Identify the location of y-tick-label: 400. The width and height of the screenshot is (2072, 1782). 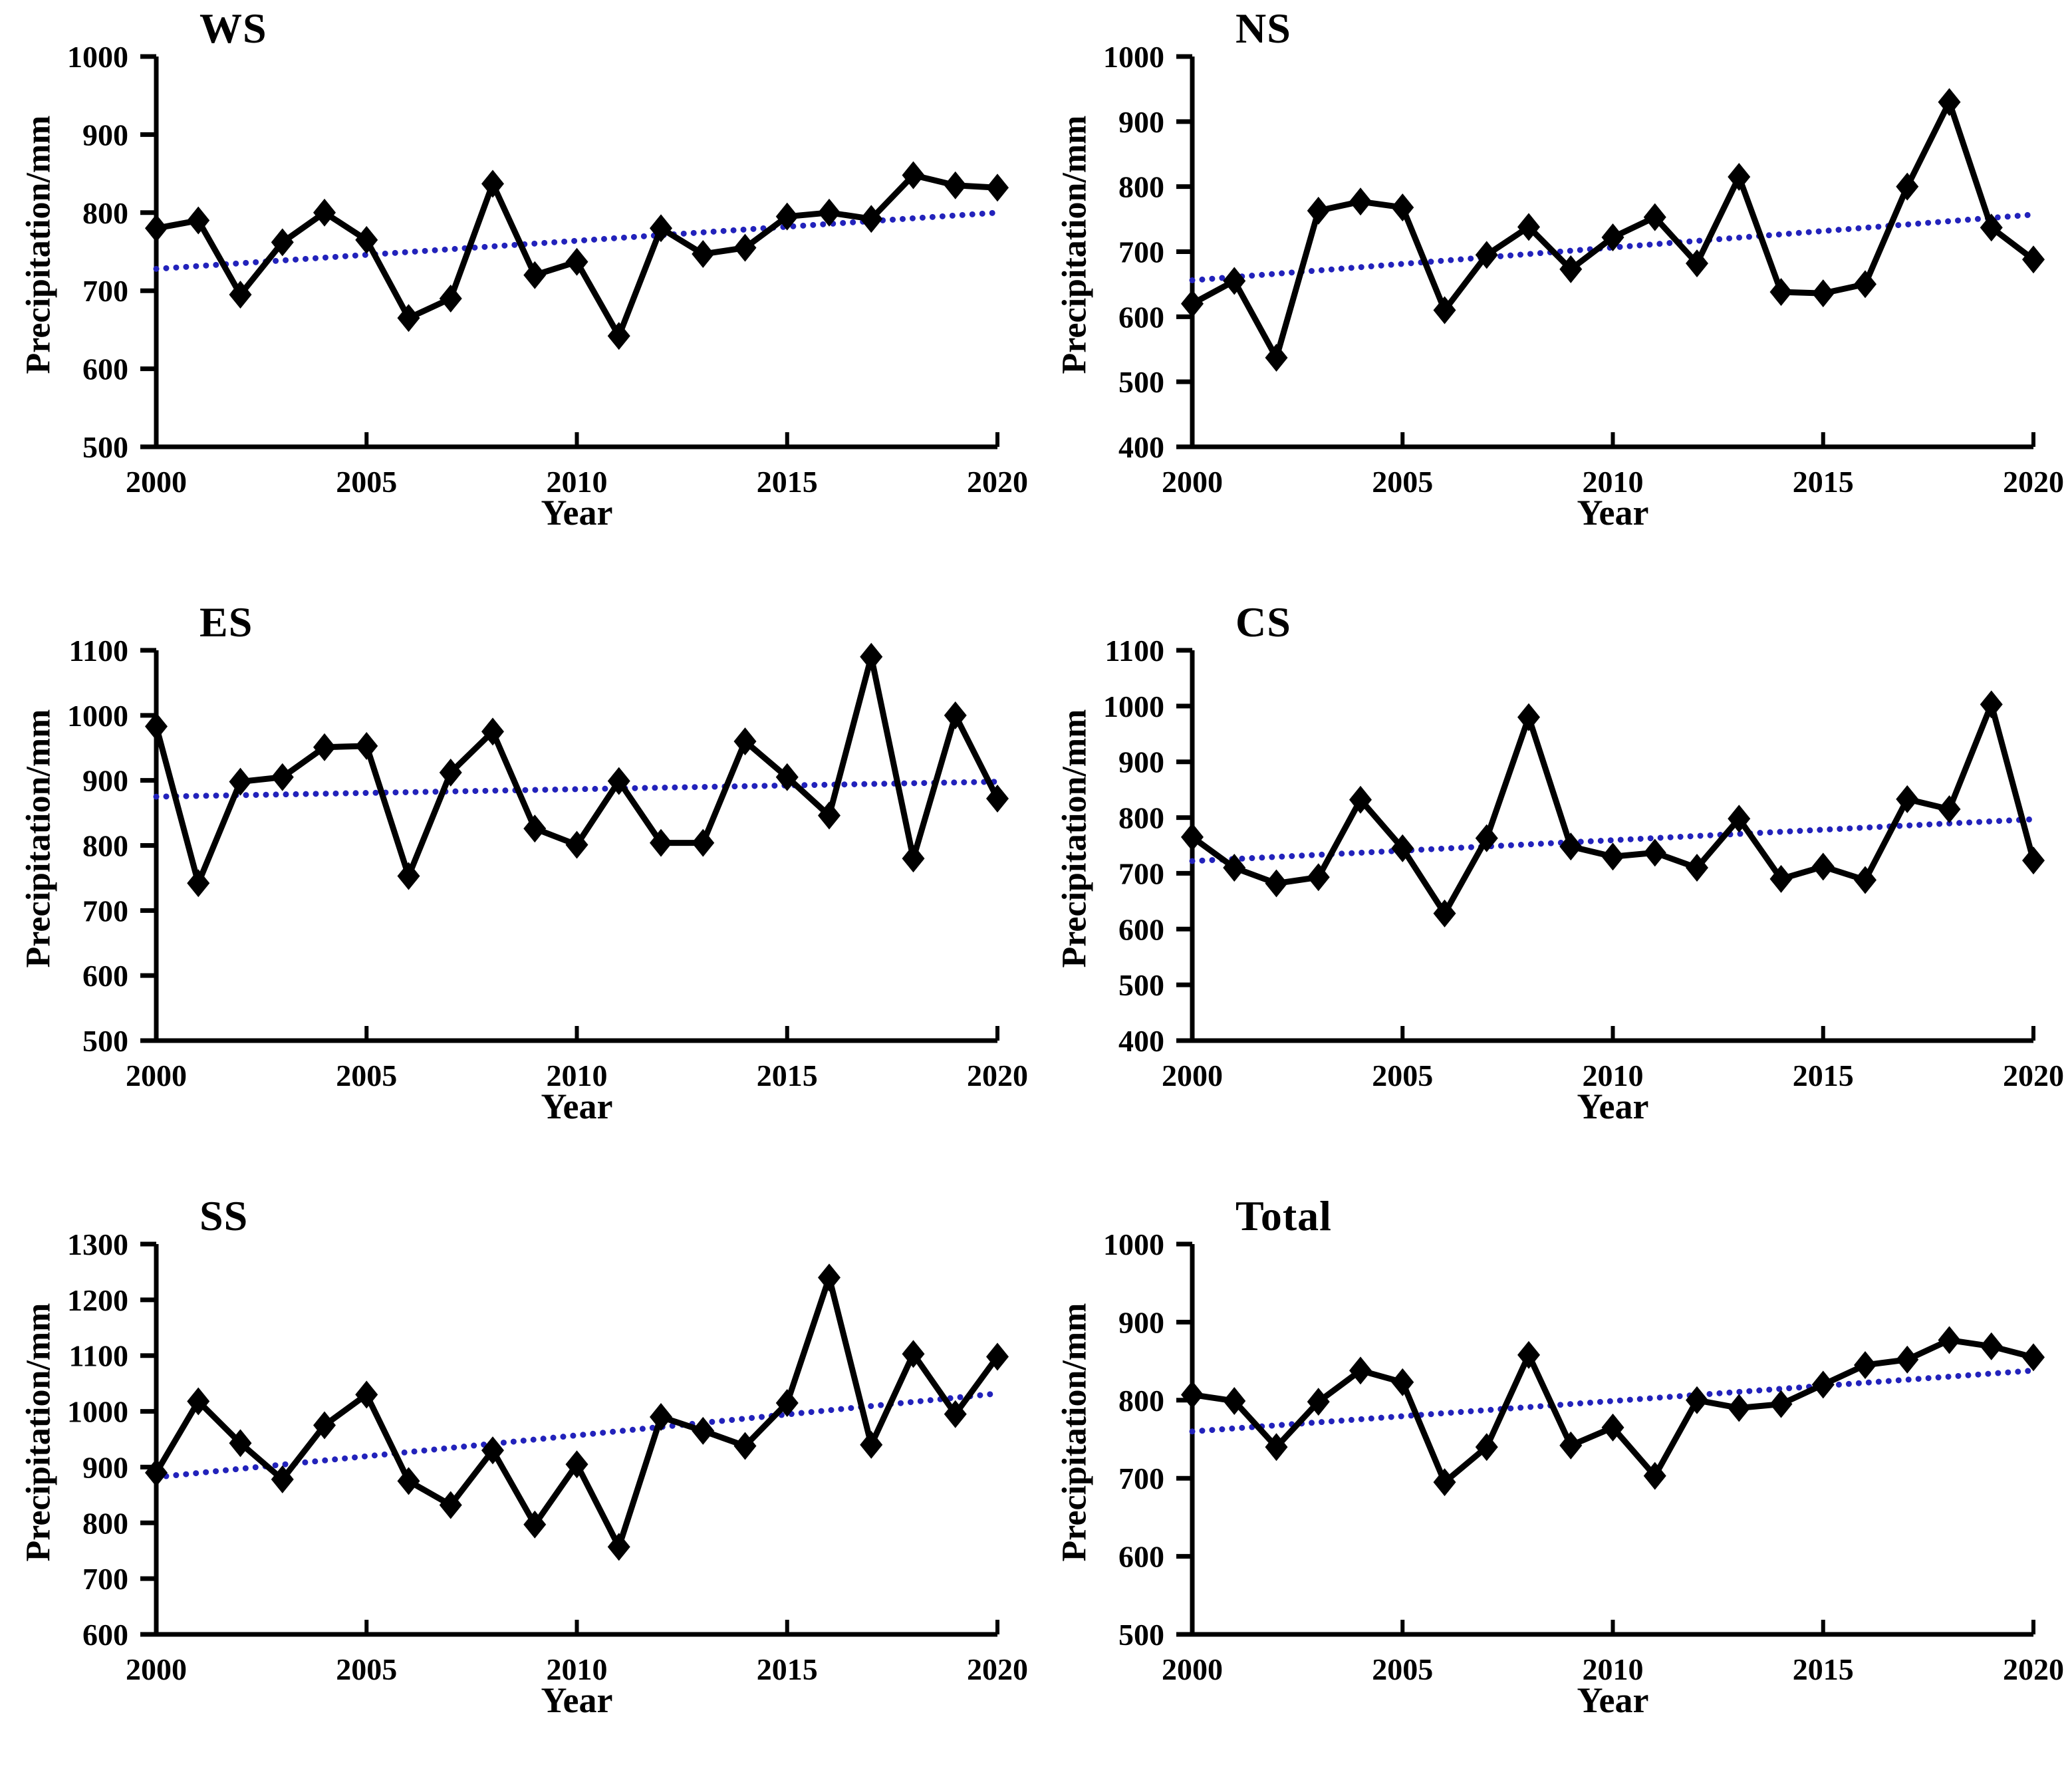
(1141, 447).